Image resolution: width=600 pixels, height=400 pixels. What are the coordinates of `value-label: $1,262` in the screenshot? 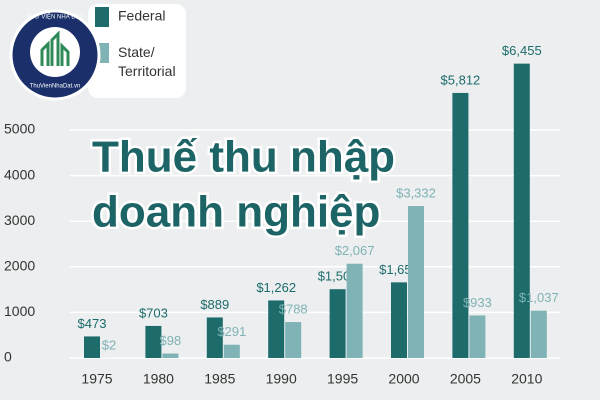 It's located at (276, 287).